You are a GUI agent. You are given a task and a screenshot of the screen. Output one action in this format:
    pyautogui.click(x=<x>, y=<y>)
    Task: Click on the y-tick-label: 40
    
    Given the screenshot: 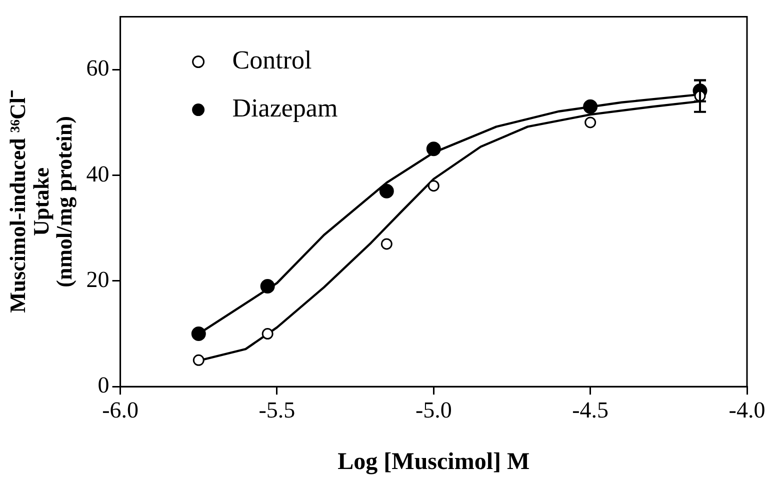 What is the action you would take?
    pyautogui.click(x=98, y=173)
    